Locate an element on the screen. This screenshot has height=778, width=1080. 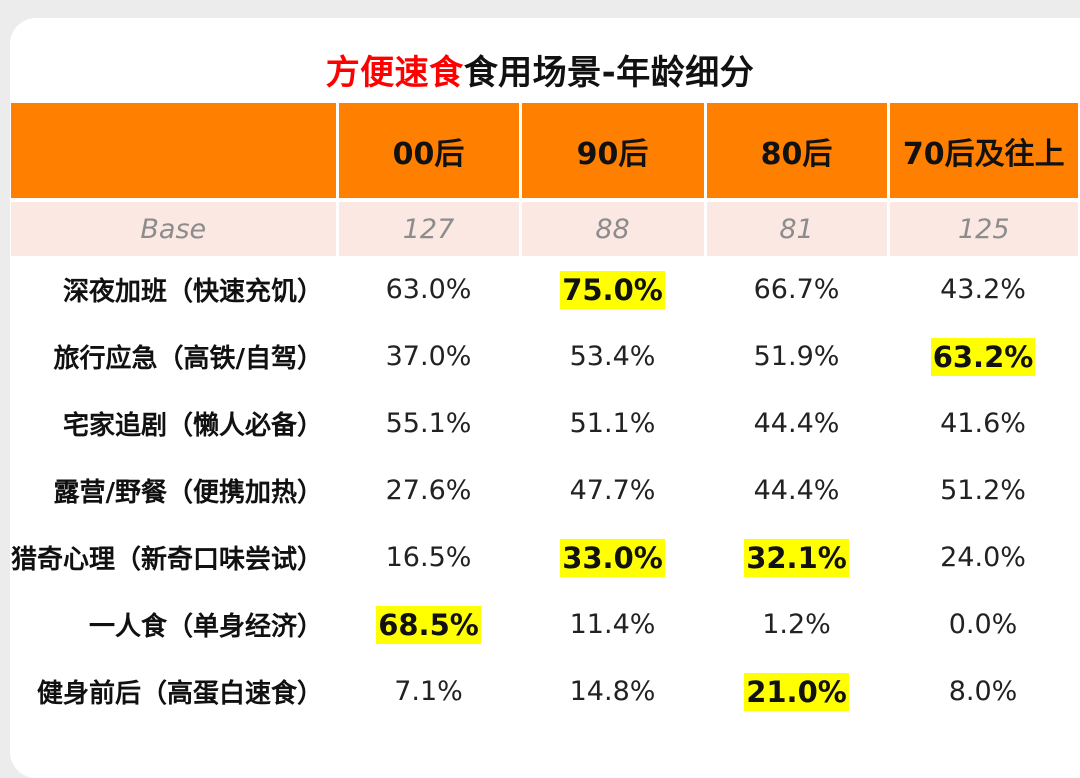
value-cell: 7.1% is located at coordinates (428, 691).